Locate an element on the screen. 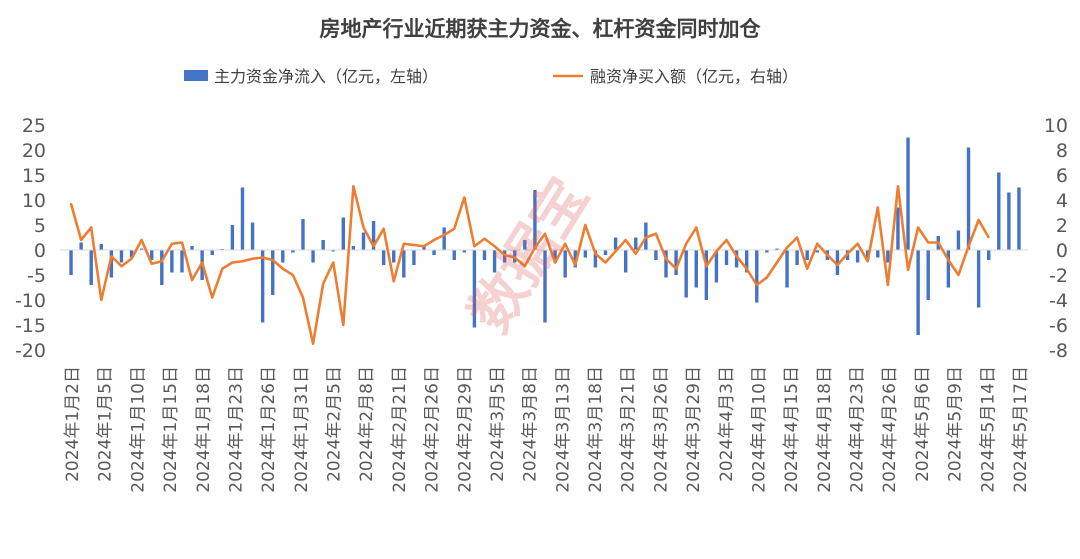 The image size is (1080, 559). right-tick-label: 4 is located at coordinates (1062, 201).